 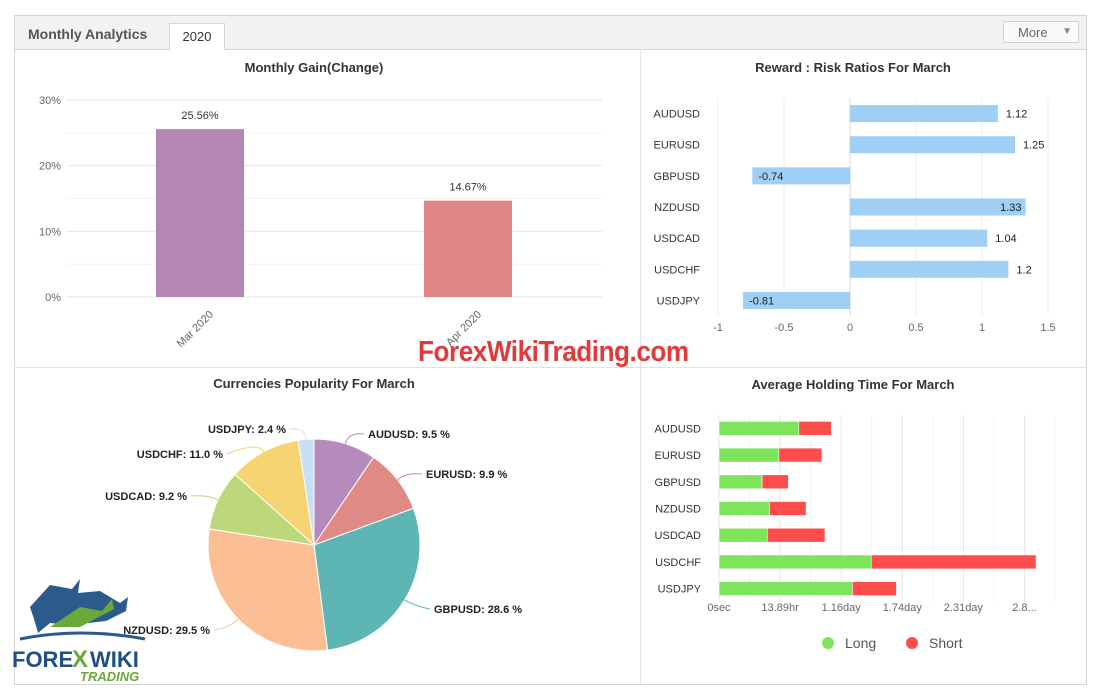 I want to click on y-tick-label: 10%, so click(x=50, y=232).